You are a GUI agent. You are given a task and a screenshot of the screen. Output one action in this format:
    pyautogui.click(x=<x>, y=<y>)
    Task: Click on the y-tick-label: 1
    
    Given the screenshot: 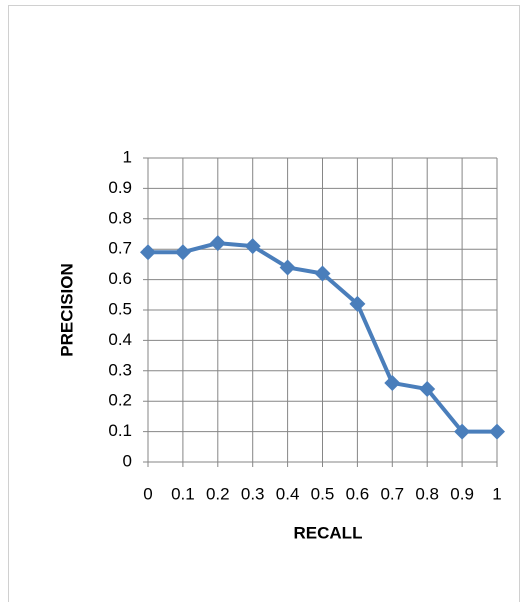 What is the action you would take?
    pyautogui.click(x=127, y=156)
    